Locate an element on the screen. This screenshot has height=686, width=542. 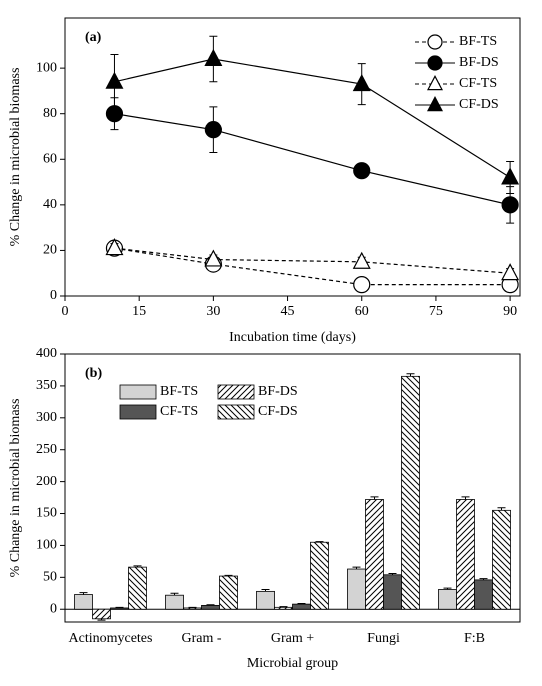
x-tick-label: Gram - is located at coordinates (201, 638).